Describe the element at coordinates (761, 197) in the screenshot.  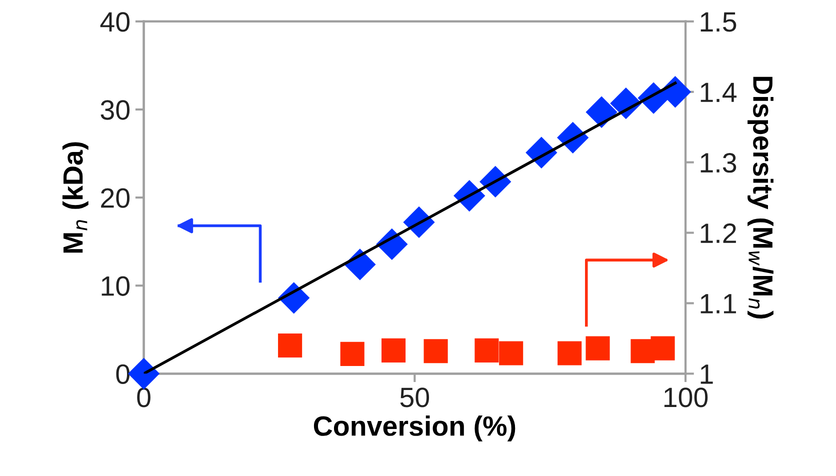
I see `y2-axis-title: Dispersity (M$_{w}$/M$_{n}$)` at that location.